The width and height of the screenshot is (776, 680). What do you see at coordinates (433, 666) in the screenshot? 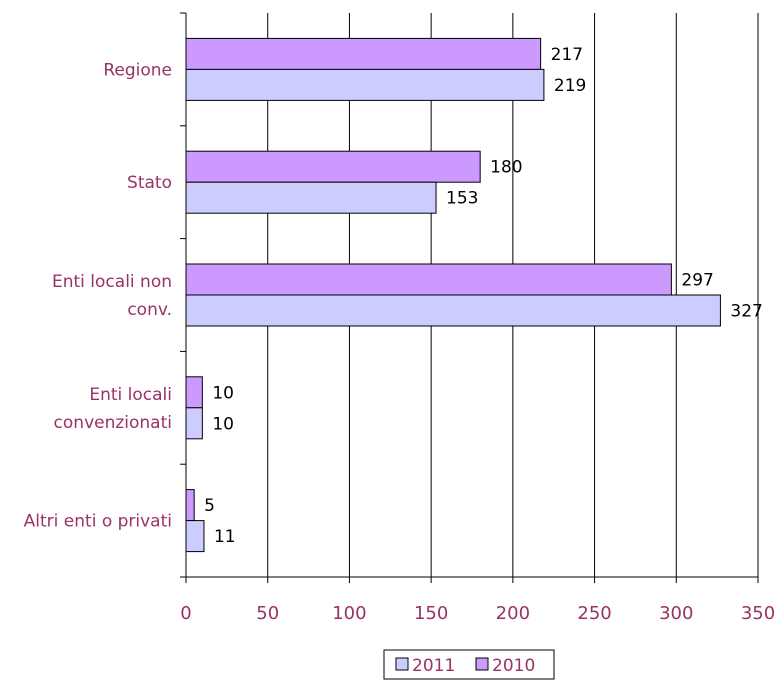
I see `legend-label-2011: 2011` at bounding box center [433, 666].